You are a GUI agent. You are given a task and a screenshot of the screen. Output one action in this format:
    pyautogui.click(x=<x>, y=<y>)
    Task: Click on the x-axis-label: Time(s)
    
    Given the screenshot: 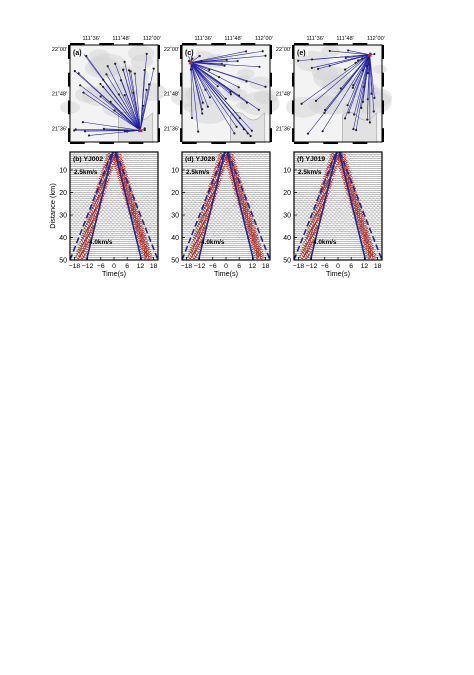 What is the action you would take?
    pyautogui.click(x=114, y=273)
    